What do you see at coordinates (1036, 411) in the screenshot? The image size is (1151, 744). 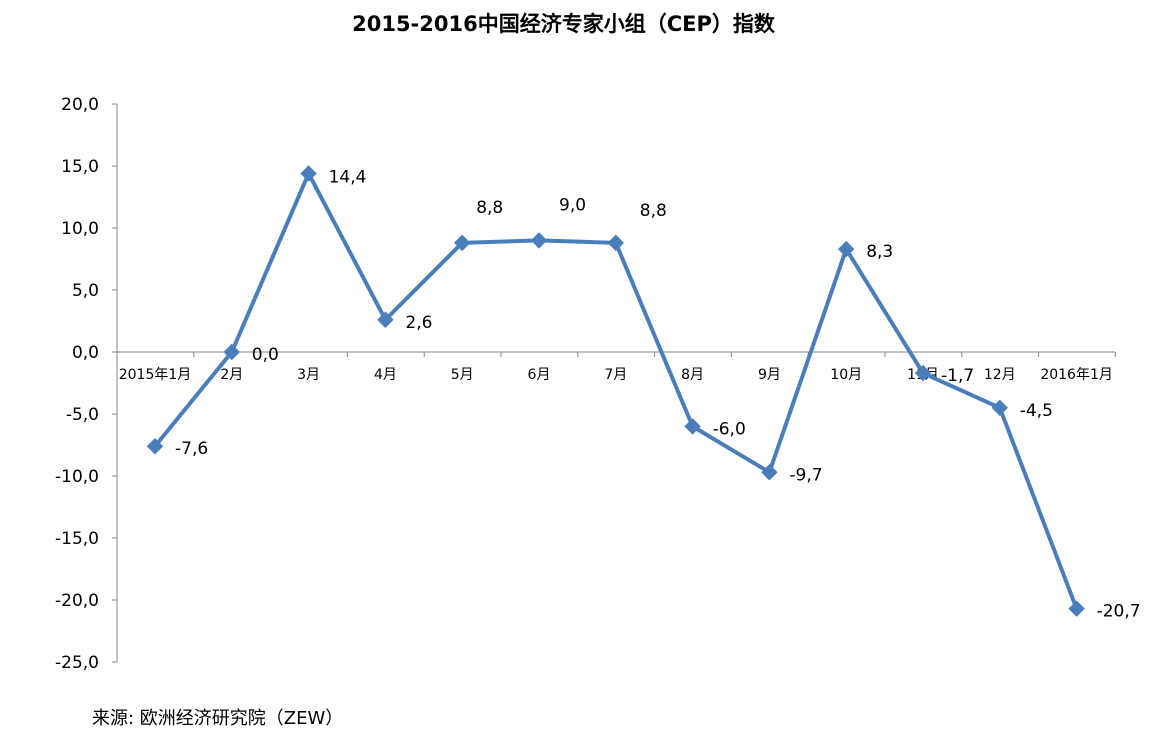 I see `data-label: -4,5` at bounding box center [1036, 411].